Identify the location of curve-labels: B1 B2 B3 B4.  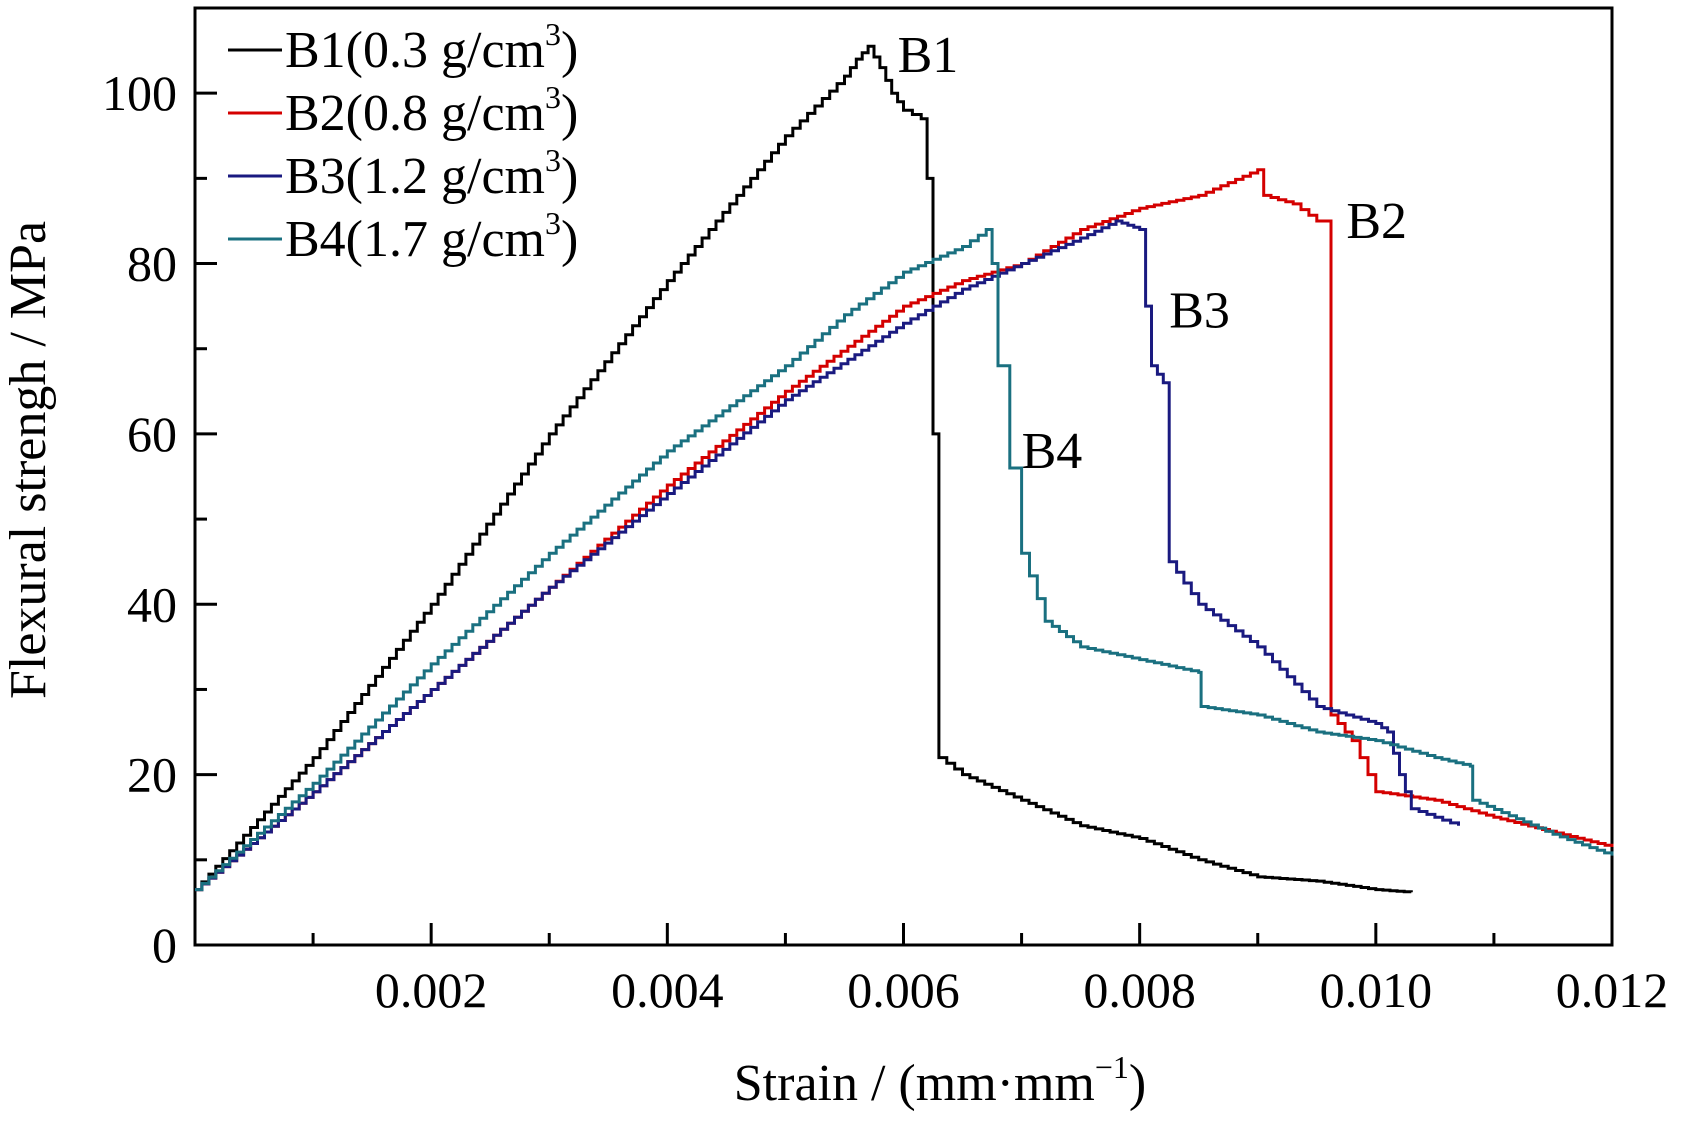
(1152, 253).